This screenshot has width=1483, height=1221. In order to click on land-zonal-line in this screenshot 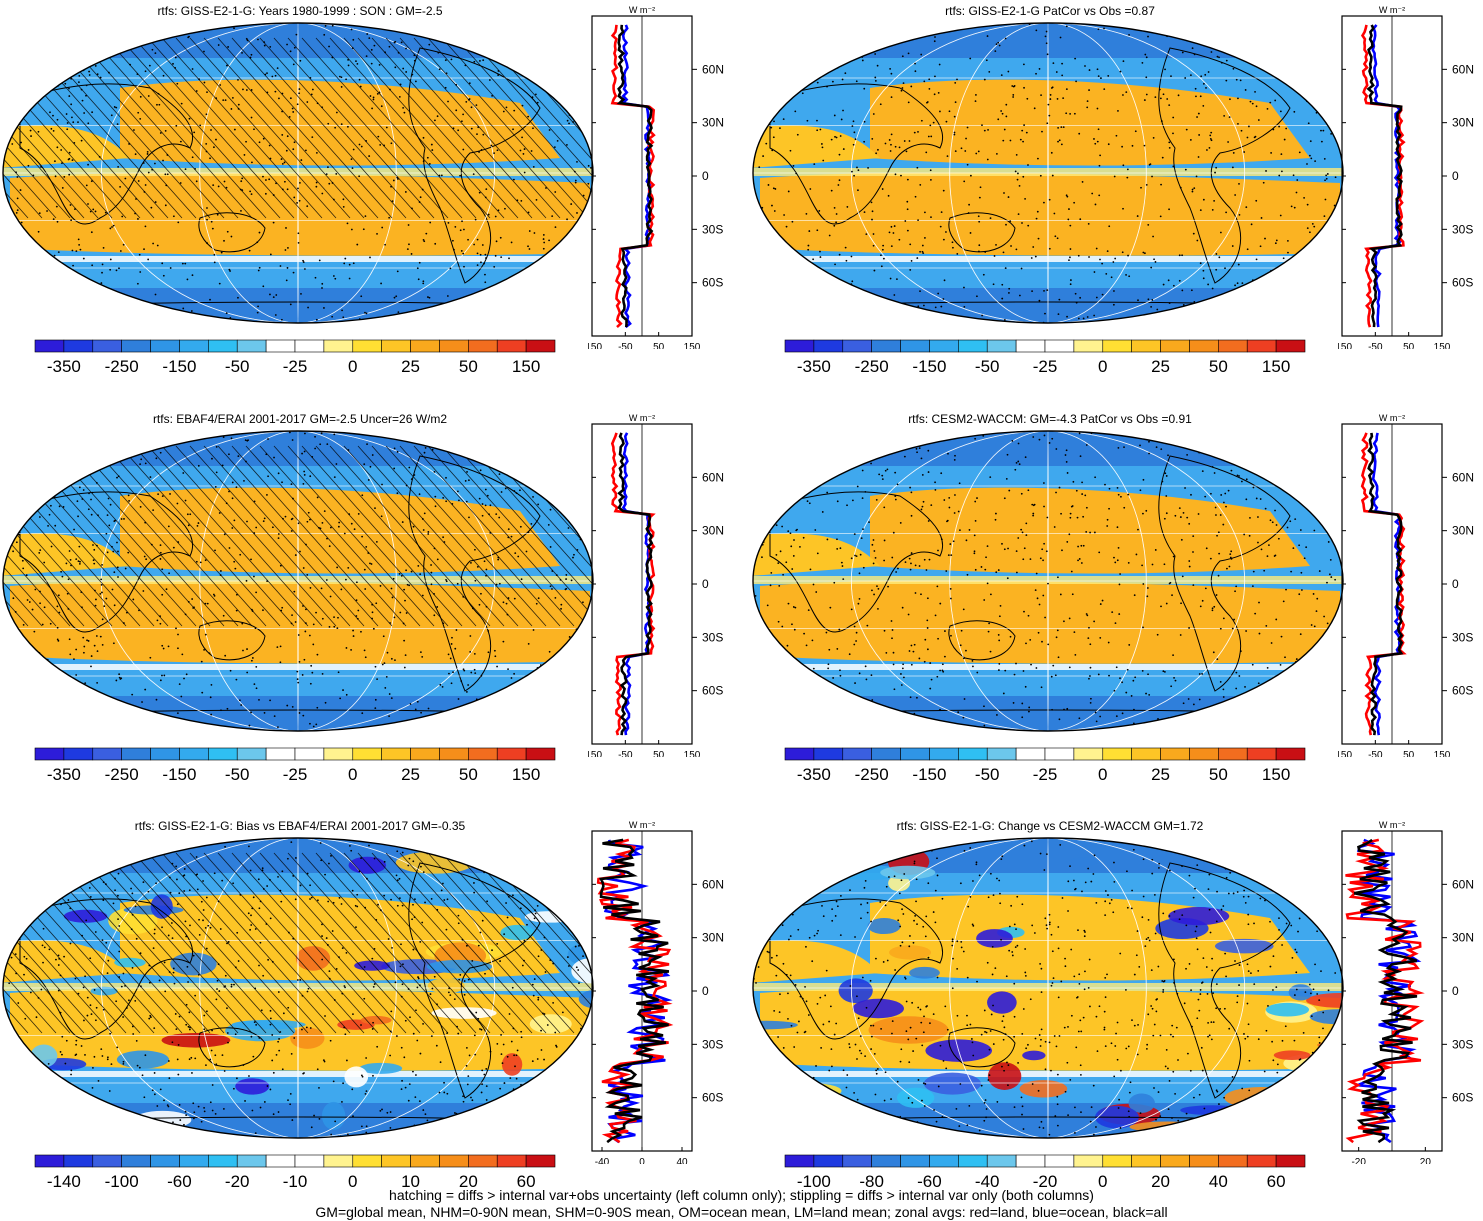, I will do `click(1383, 584)`.